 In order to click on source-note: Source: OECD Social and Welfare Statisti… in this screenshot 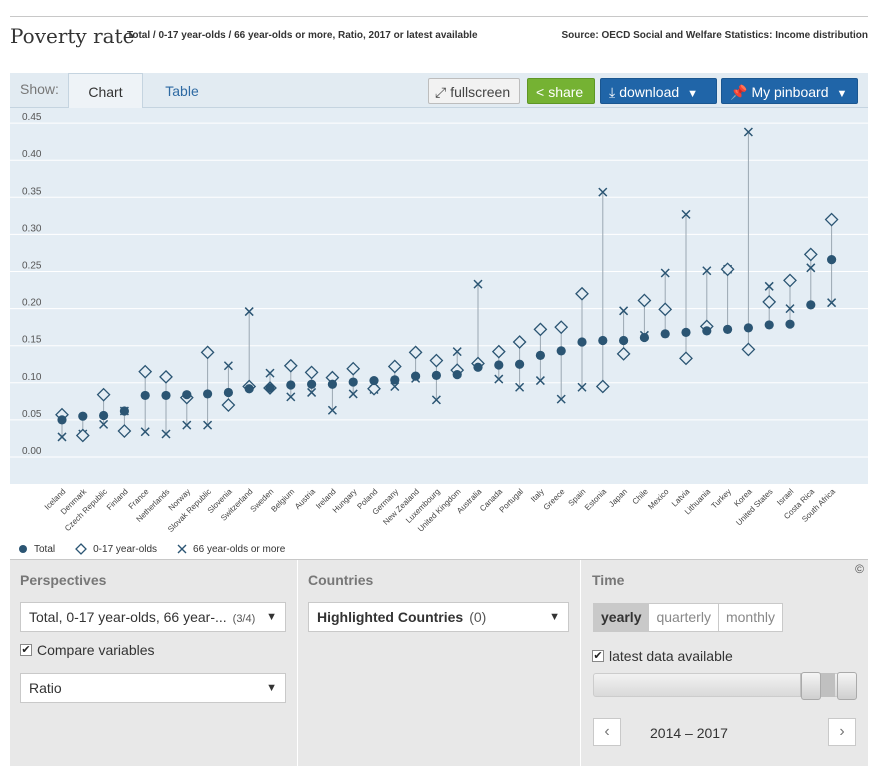, I will do `click(714, 35)`.